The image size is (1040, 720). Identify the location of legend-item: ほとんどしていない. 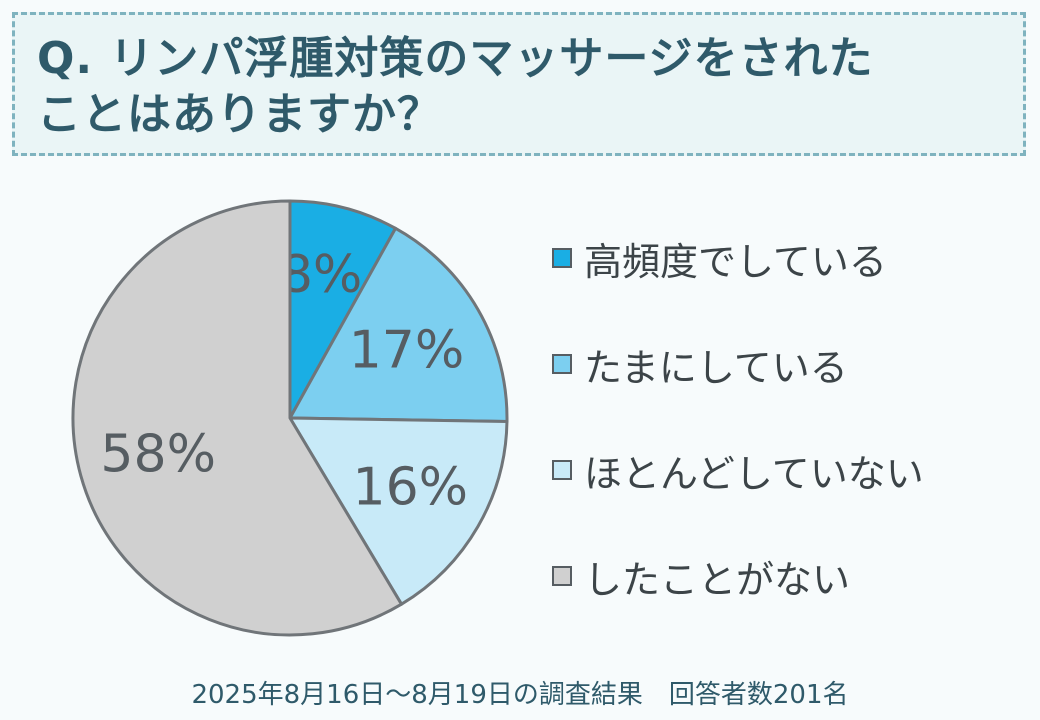
(738, 470).